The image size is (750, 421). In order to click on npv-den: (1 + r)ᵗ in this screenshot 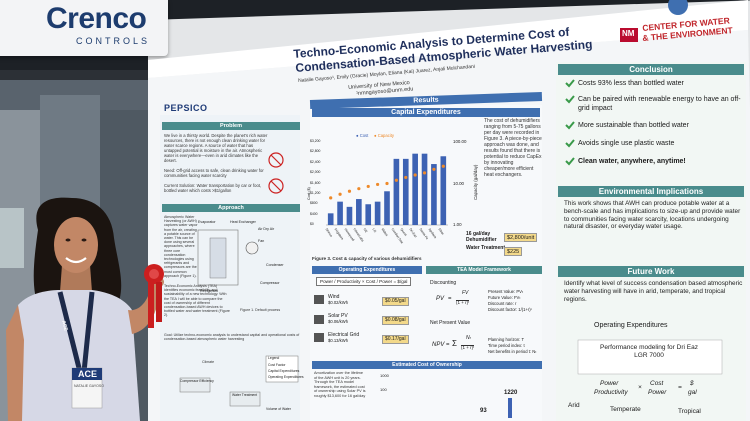, I will do `click(468, 347)`.